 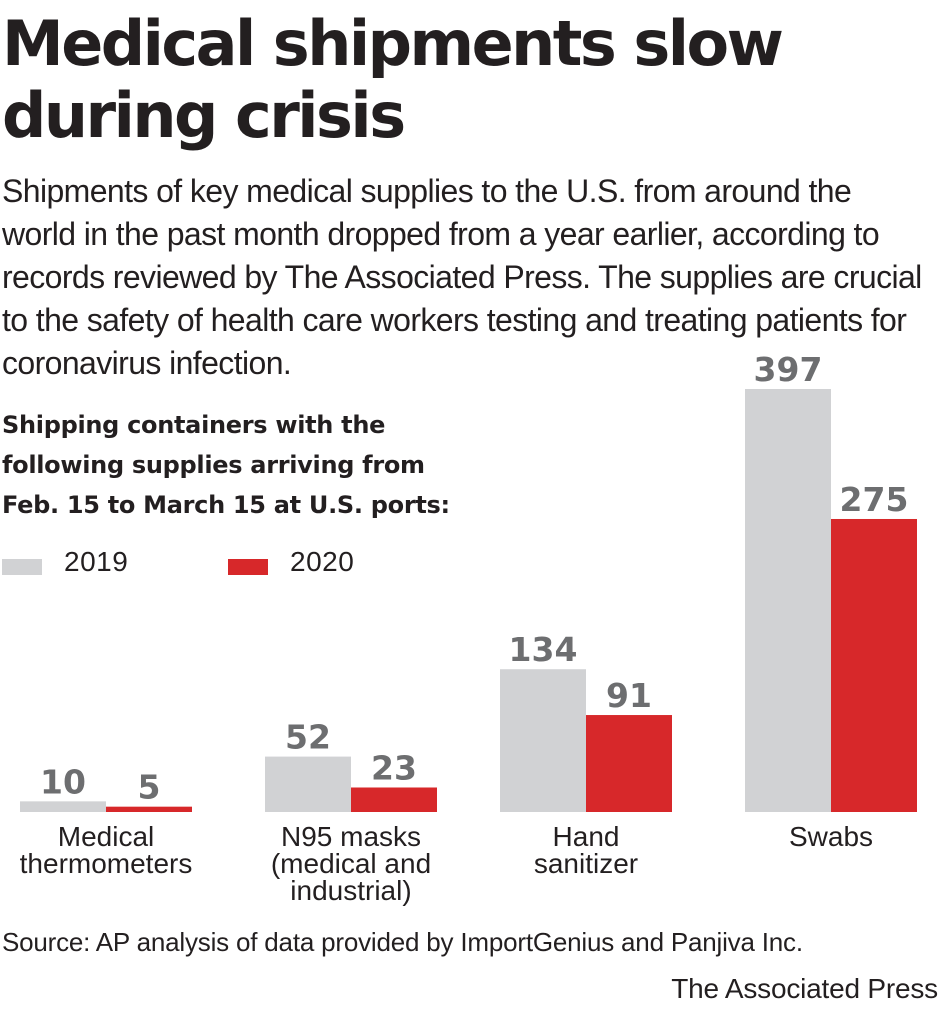 What do you see at coordinates (393, 79) in the screenshot?
I see `chart-title: Medical shipments slow during crisis` at bounding box center [393, 79].